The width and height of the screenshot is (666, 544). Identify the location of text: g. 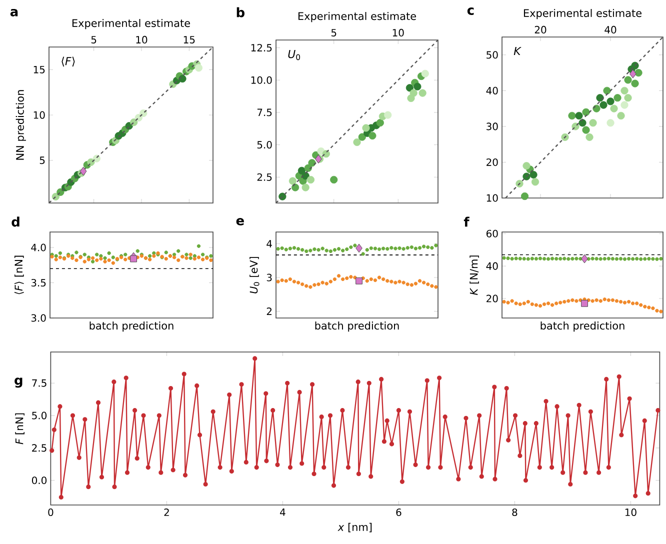
(18, 383).